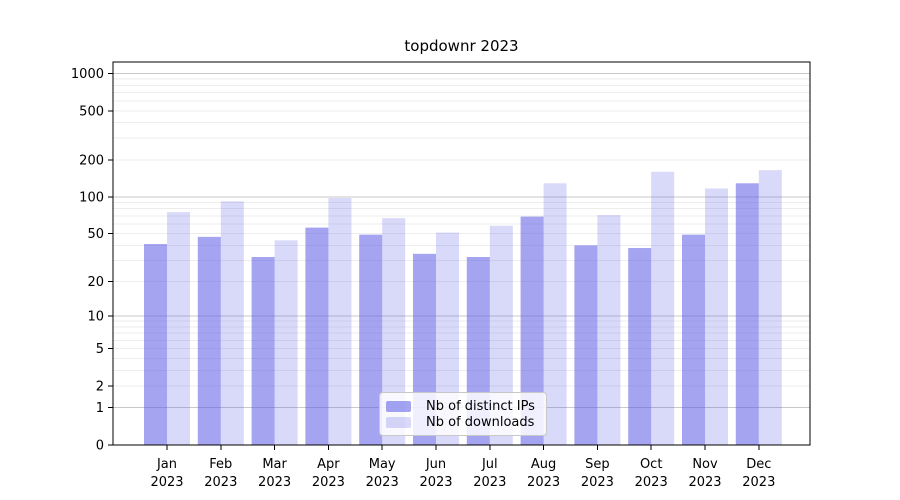 Image resolution: width=900 pixels, height=500 pixels. I want to click on bar-distinct-ips-dec, so click(747, 314).